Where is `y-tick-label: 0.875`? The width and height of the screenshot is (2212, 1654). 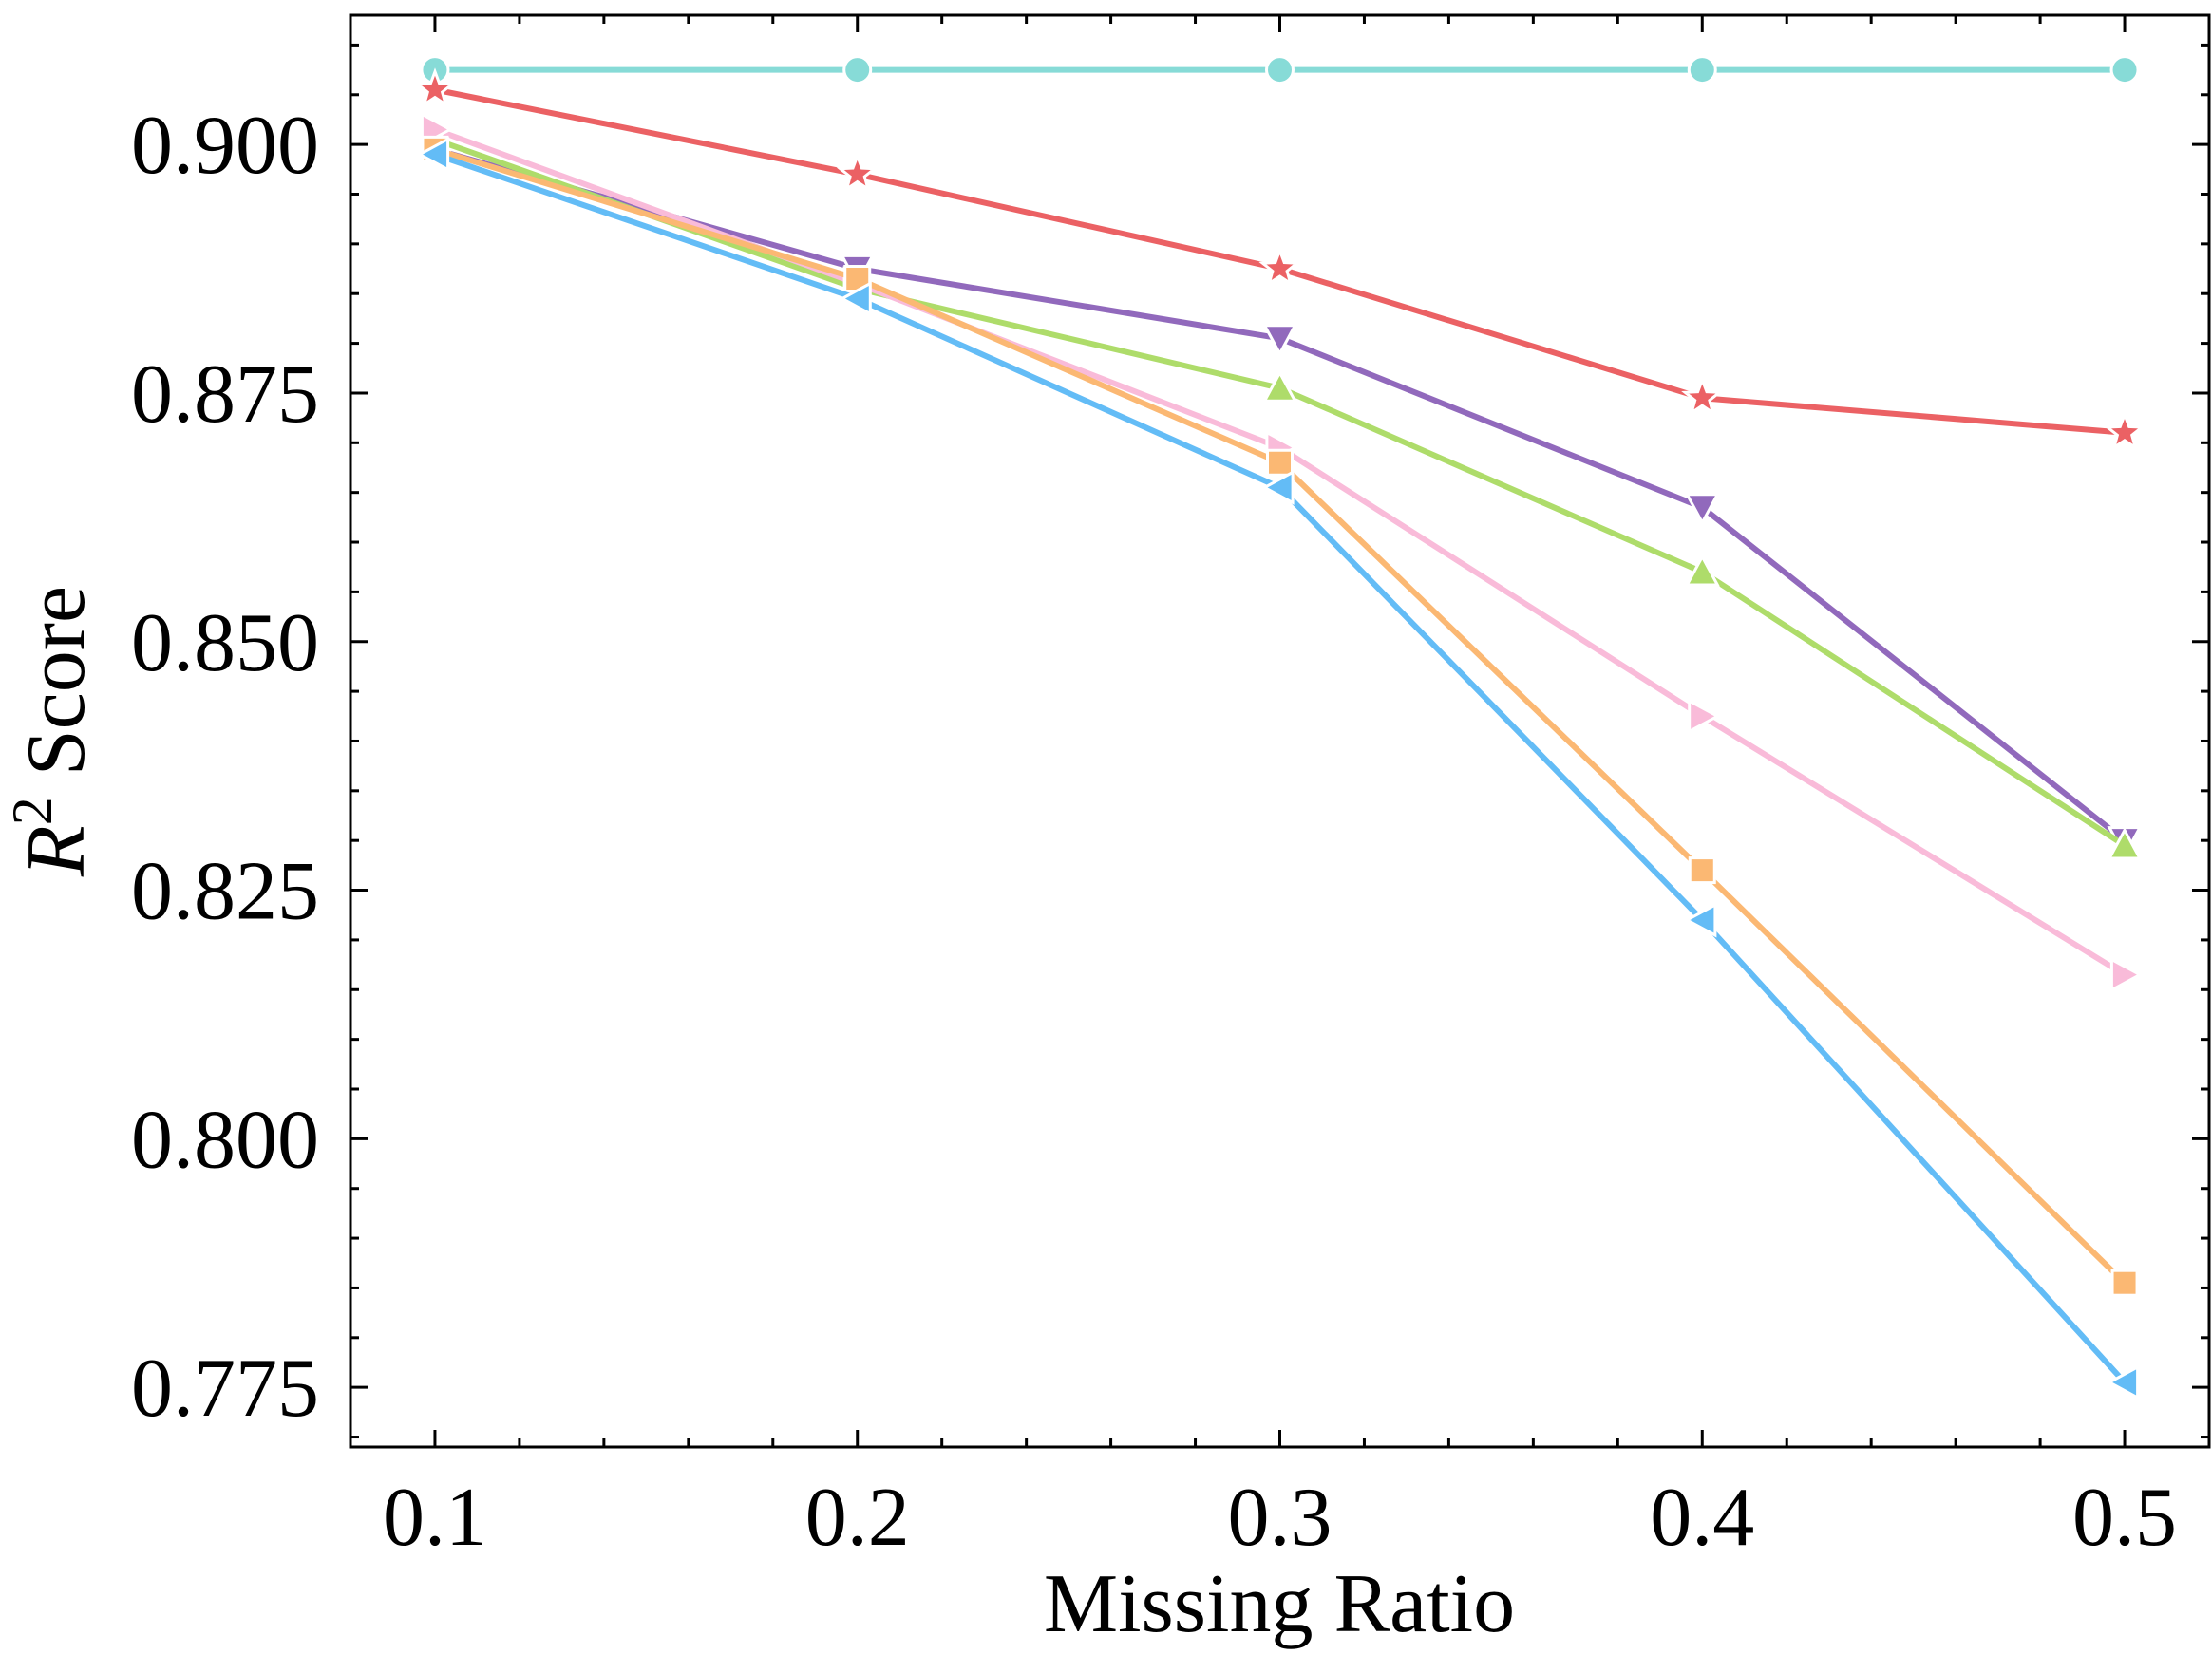
y-tick-label: 0.875 is located at coordinates (225, 394).